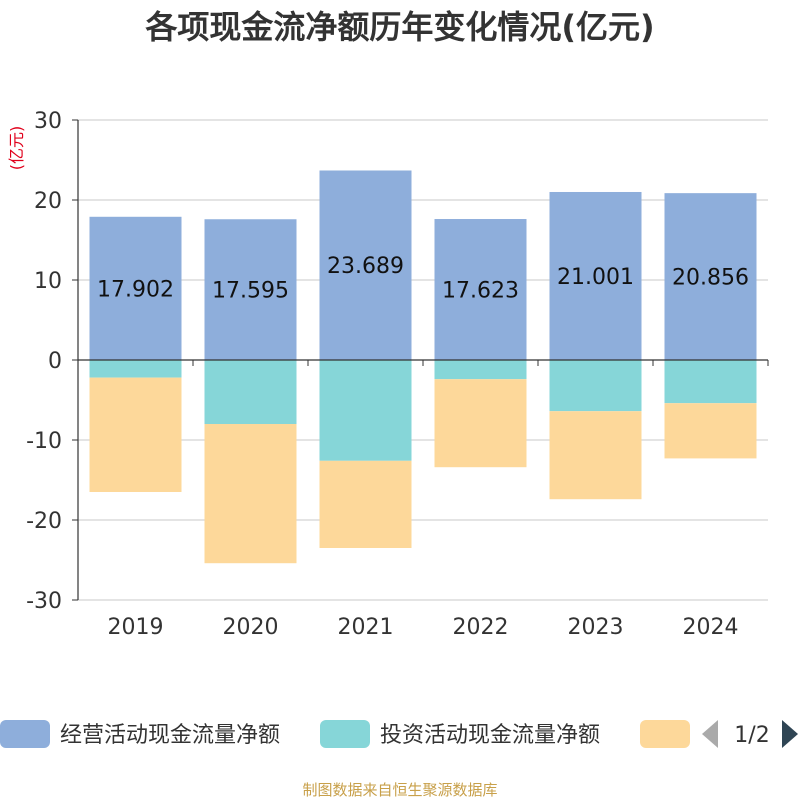 The image size is (800, 800). Describe the element at coordinates (480, 423) in the screenshot. I see `bar-3-2022` at that location.